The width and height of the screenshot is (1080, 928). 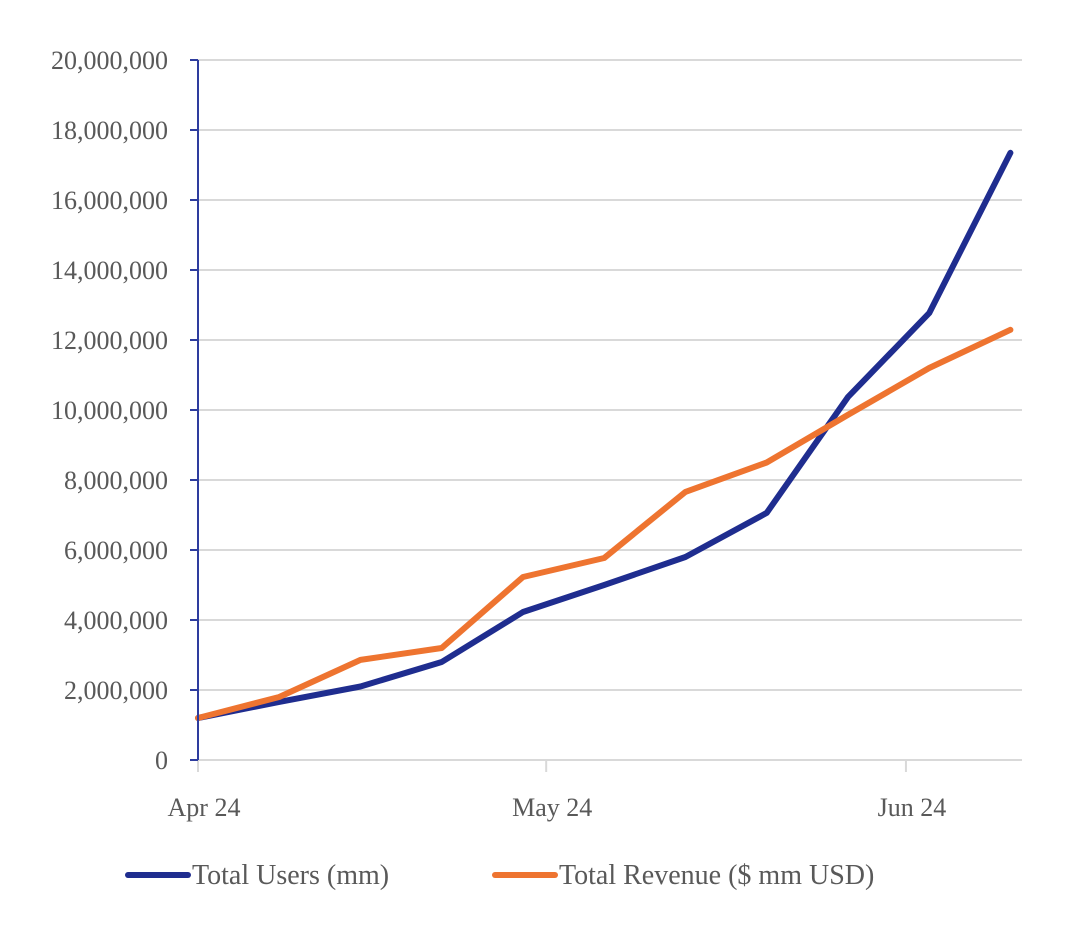 I want to click on y-tick-label: 2,000,000, so click(x=116, y=690).